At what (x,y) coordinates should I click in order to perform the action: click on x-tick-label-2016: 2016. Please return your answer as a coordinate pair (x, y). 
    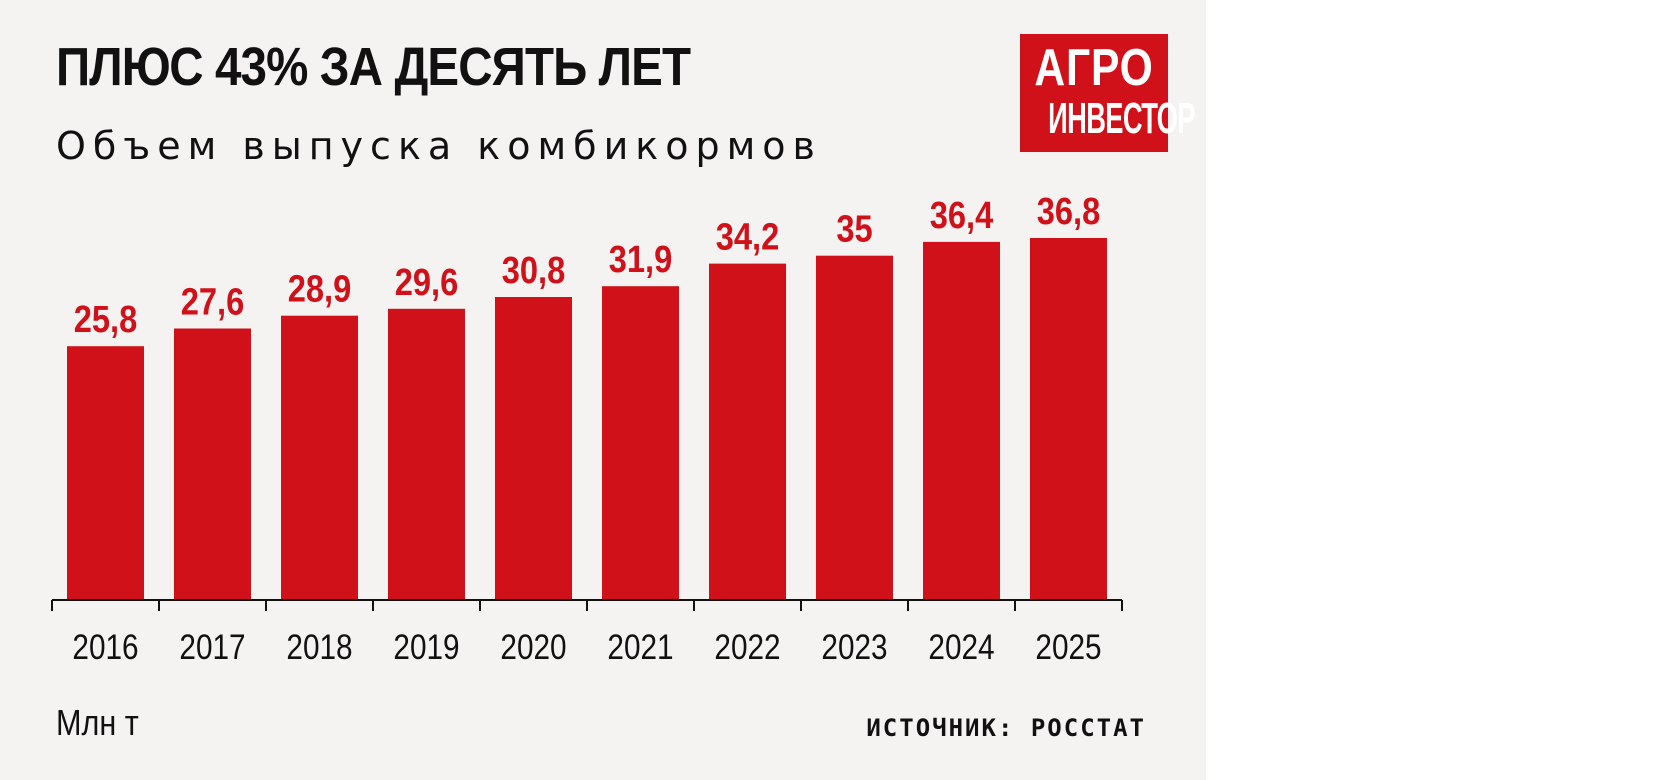
    Looking at the image, I should click on (105, 647).